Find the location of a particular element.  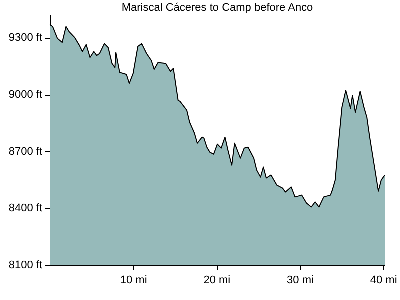

y-tick-label: 8400 ft is located at coordinates (25, 208).